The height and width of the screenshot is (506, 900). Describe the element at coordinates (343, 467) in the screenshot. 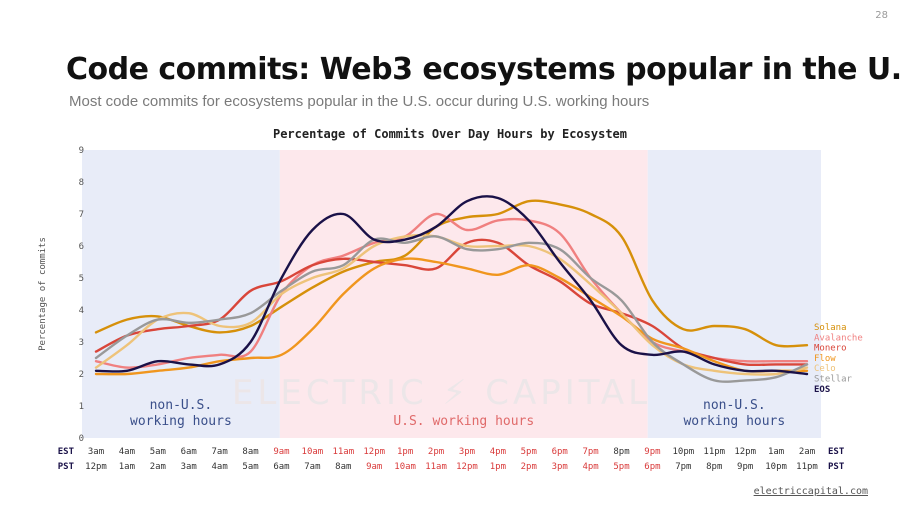

I see `x-tick-pst: 8am` at that location.